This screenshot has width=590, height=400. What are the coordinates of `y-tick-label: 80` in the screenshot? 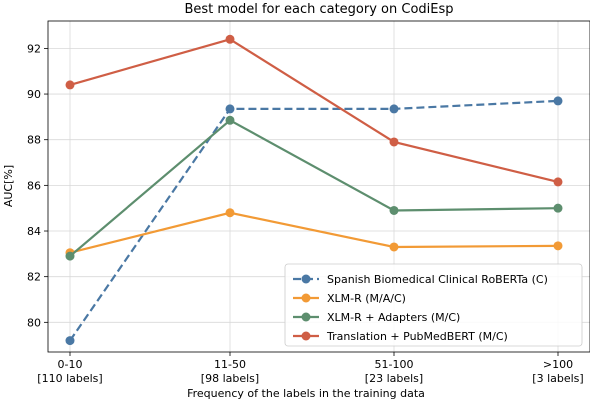 It's located at (34, 322).